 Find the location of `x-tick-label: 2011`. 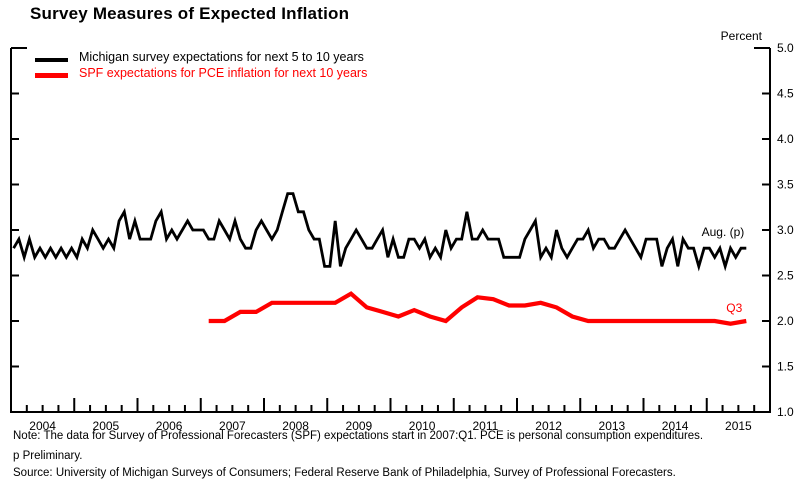

x-tick-label: 2011 is located at coordinates (485, 426).